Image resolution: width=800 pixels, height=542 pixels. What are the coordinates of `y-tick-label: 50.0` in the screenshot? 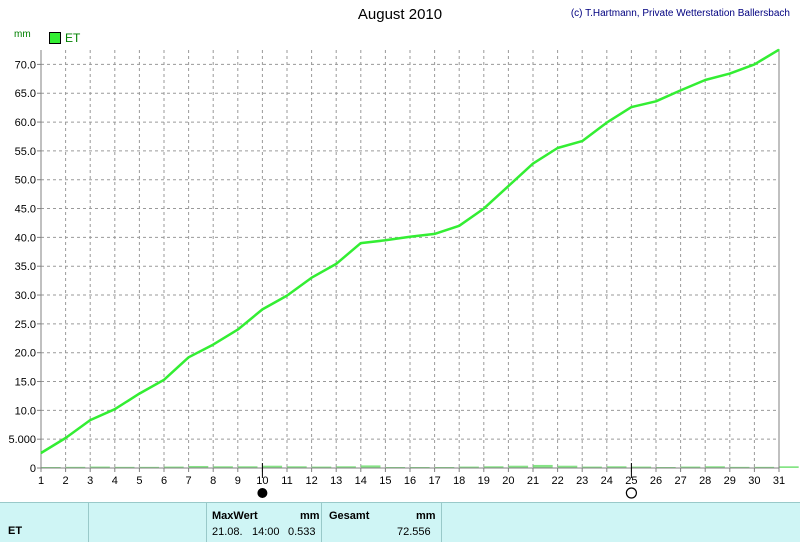 It's located at (25, 181).